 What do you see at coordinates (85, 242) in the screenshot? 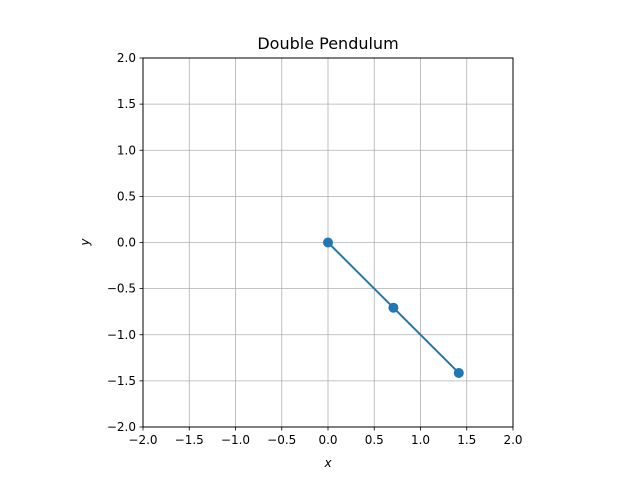
I see `y-axis-label: y` at bounding box center [85, 242].